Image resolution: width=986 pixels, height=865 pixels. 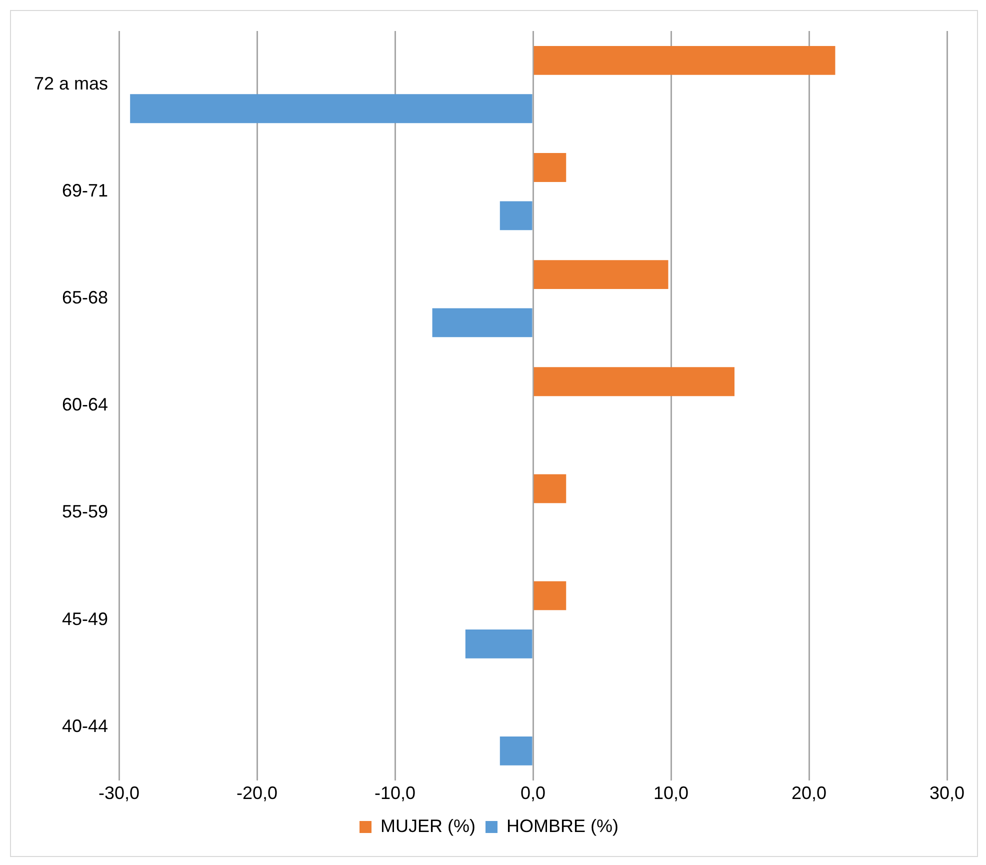 What do you see at coordinates (85, 726) in the screenshot?
I see `y-tick-label: 40-44` at bounding box center [85, 726].